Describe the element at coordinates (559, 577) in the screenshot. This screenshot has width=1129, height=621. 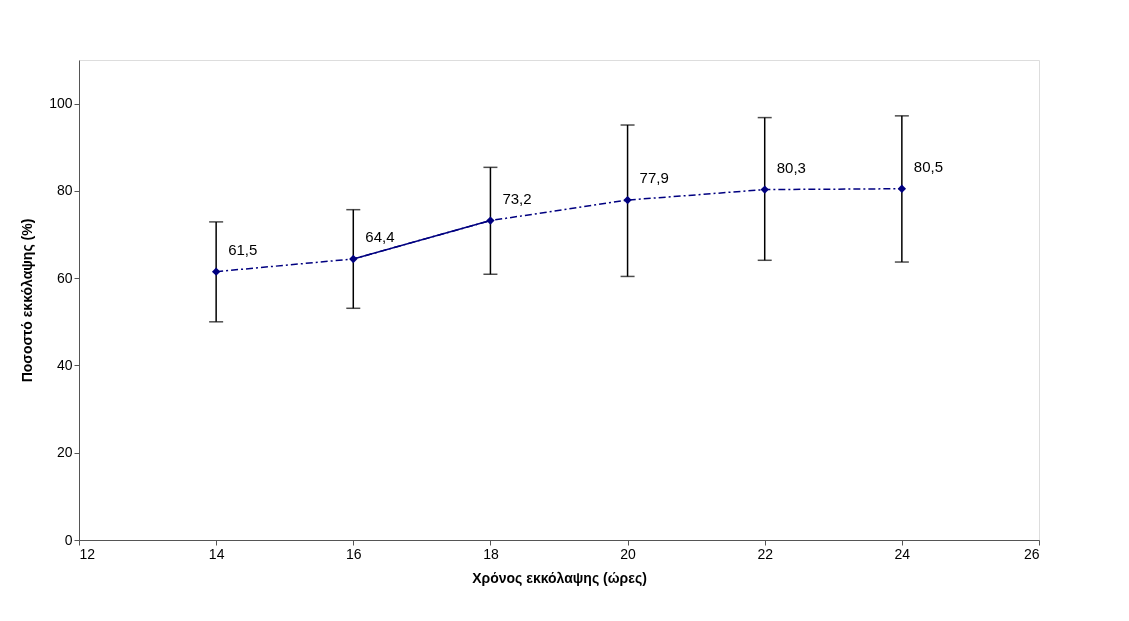
I see `x-axis-title: Χρόνος εκκόλαψης (ώρες)` at that location.